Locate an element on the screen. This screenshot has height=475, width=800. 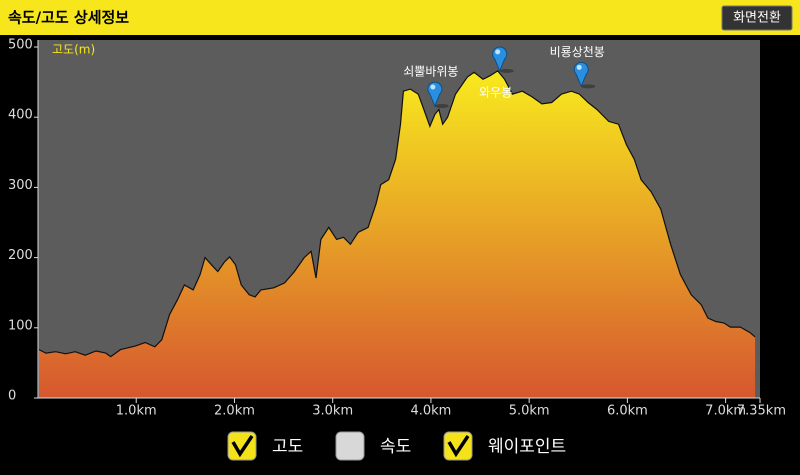
x-tick-label: 3.0km is located at coordinates (332, 411).